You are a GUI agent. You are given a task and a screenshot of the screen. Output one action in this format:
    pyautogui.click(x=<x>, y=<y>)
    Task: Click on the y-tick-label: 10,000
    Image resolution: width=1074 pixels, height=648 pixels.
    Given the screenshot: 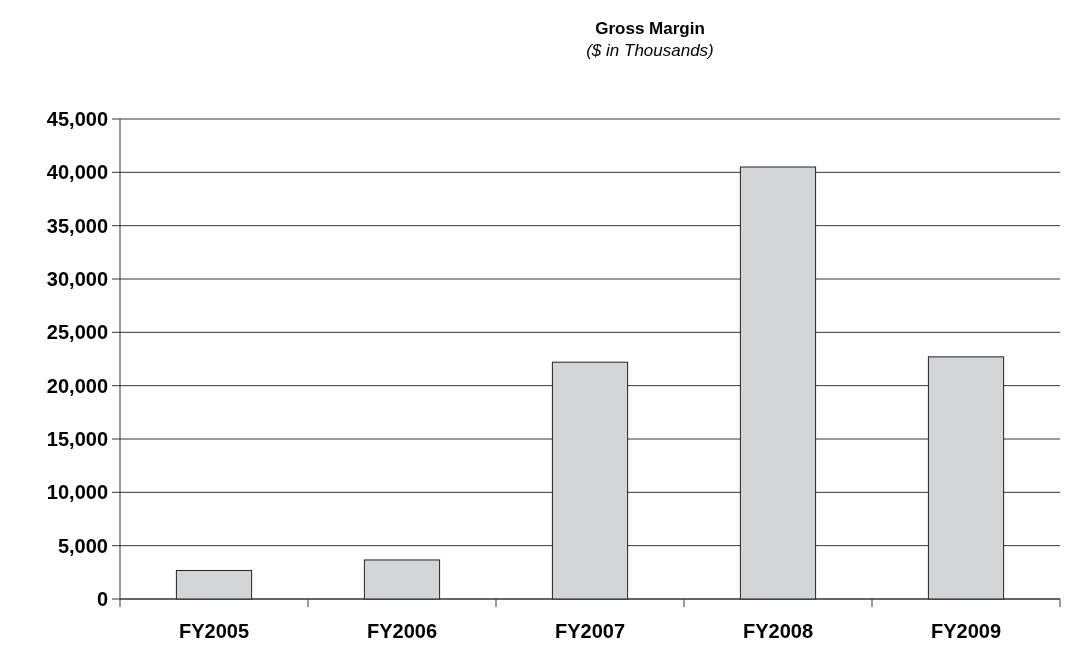 What is the action you would take?
    pyautogui.click(x=77, y=492)
    